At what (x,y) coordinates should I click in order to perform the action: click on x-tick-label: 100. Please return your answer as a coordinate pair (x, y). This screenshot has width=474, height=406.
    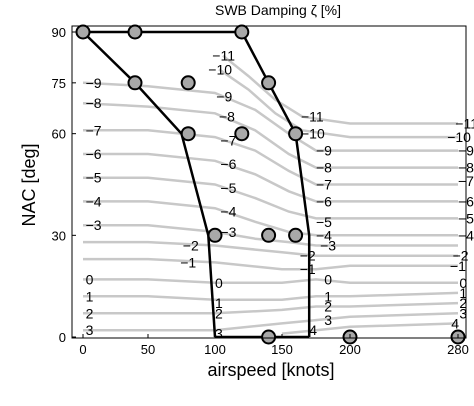
    Looking at the image, I should click on (215, 349).